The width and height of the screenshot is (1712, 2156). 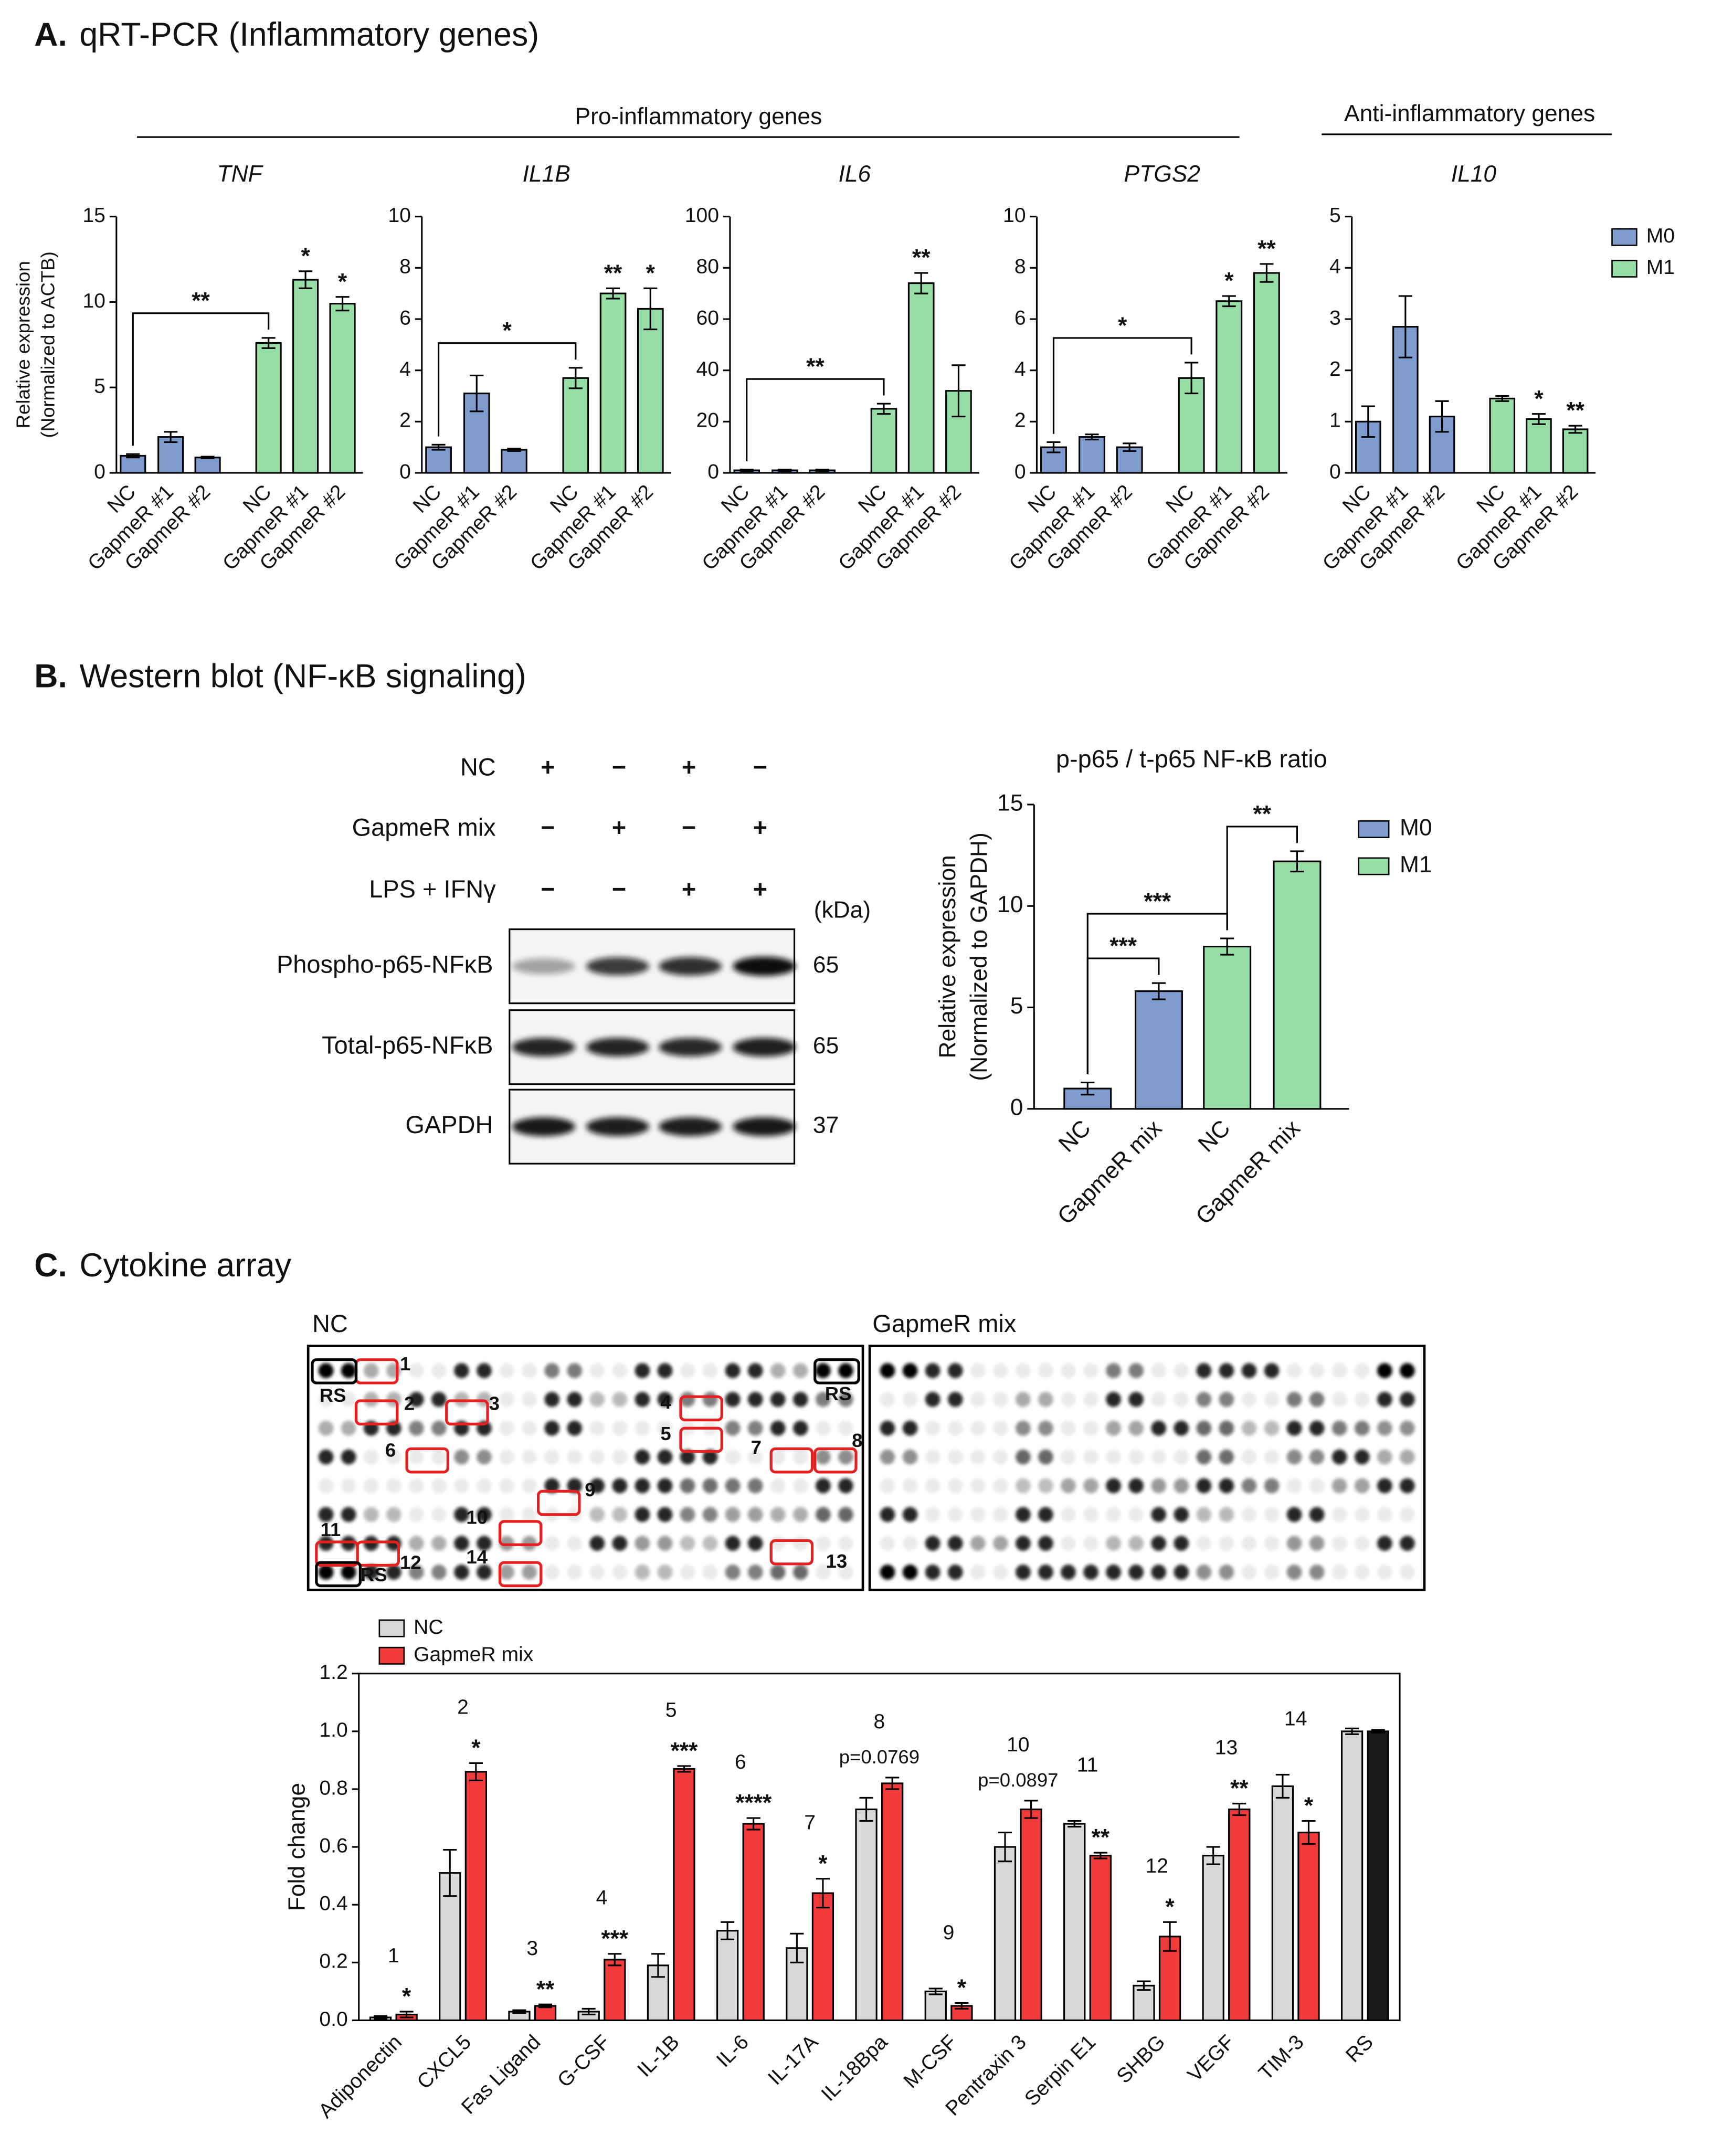 What do you see at coordinates (432, 889) in the screenshot?
I see `condition-label: LPS + IFNγ` at bounding box center [432, 889].